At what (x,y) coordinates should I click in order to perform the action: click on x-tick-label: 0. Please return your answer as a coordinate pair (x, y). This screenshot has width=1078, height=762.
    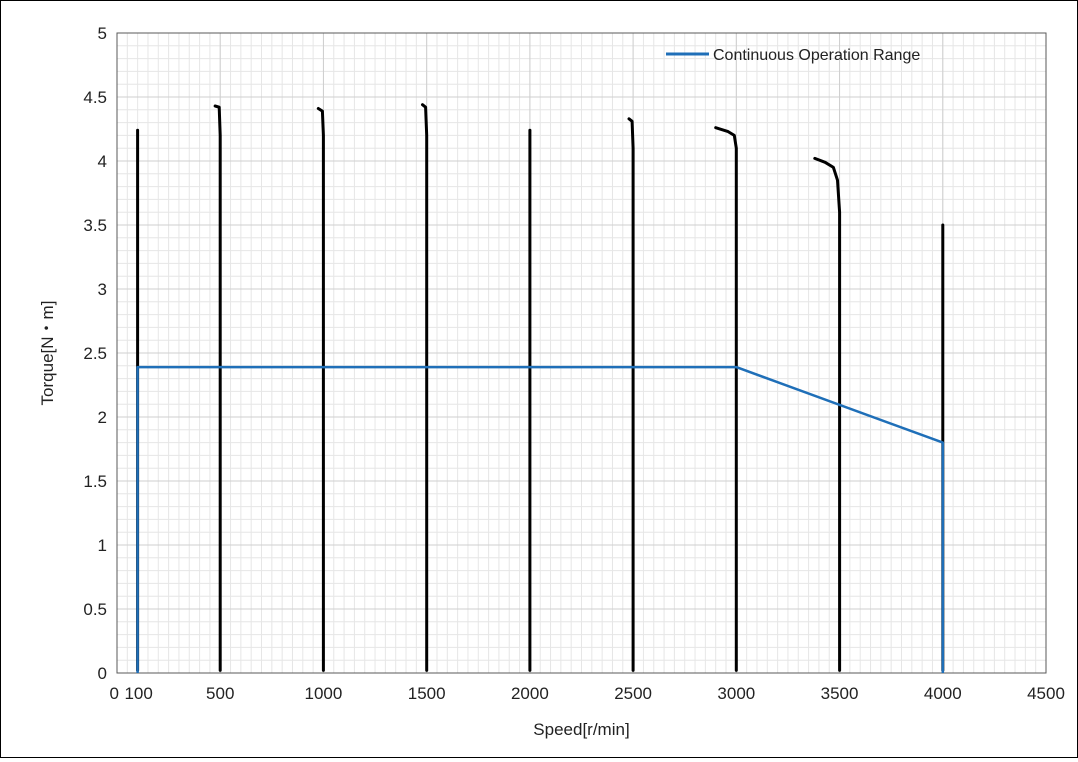
    Looking at the image, I should click on (114, 693).